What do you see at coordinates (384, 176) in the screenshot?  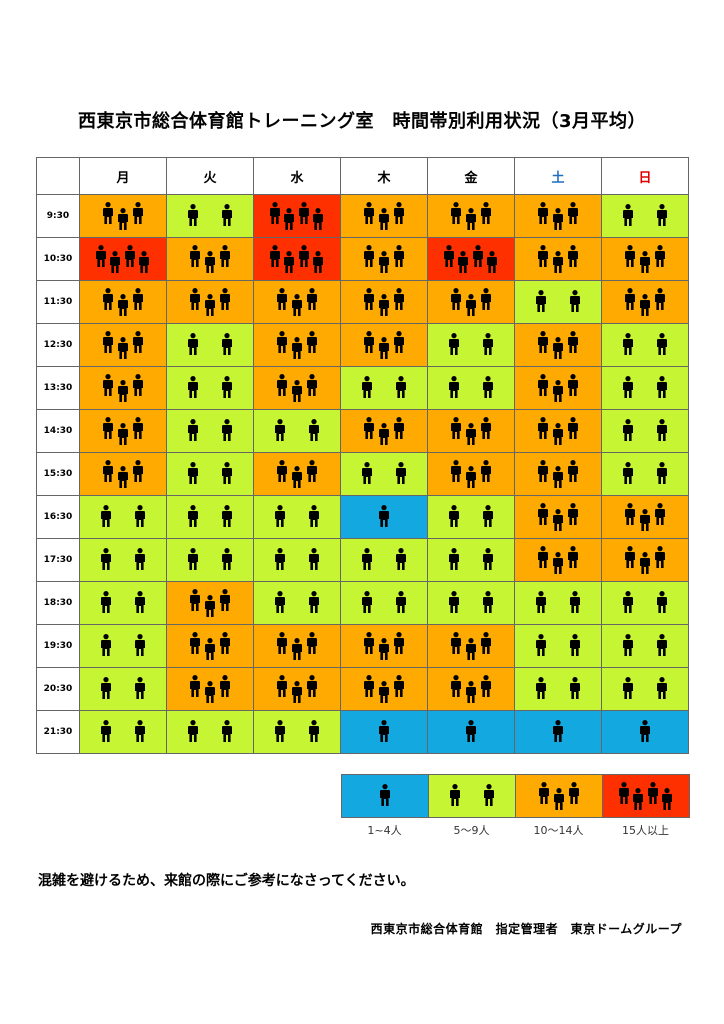 I see `day-thu: 木` at bounding box center [384, 176].